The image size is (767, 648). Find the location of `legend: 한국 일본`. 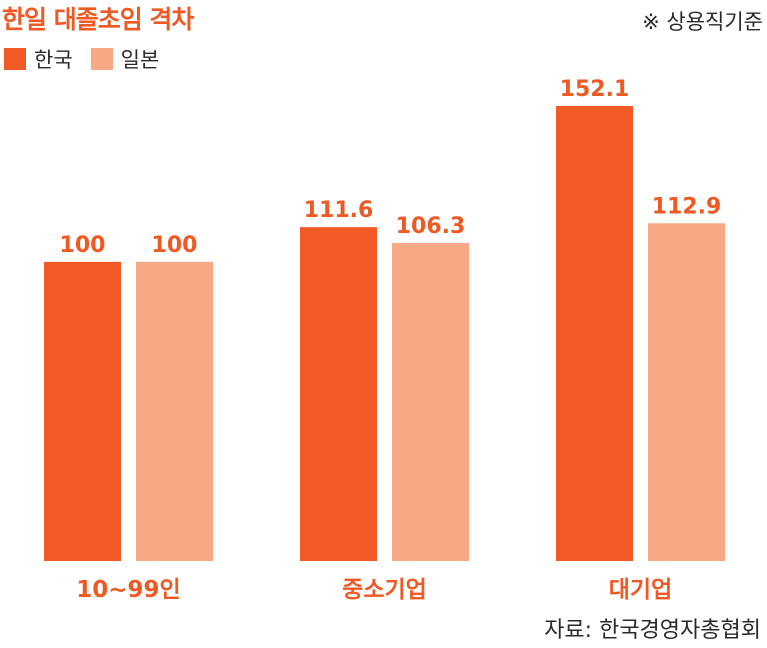

legend: 한국 일본 is located at coordinates (90, 59).